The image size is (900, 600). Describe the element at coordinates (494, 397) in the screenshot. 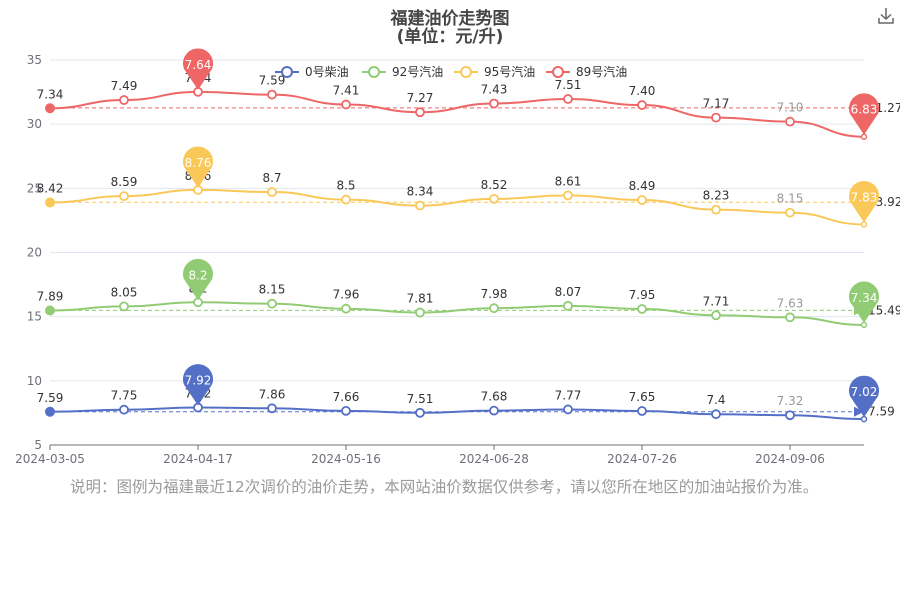

I see `data-label: 7.68` at that location.